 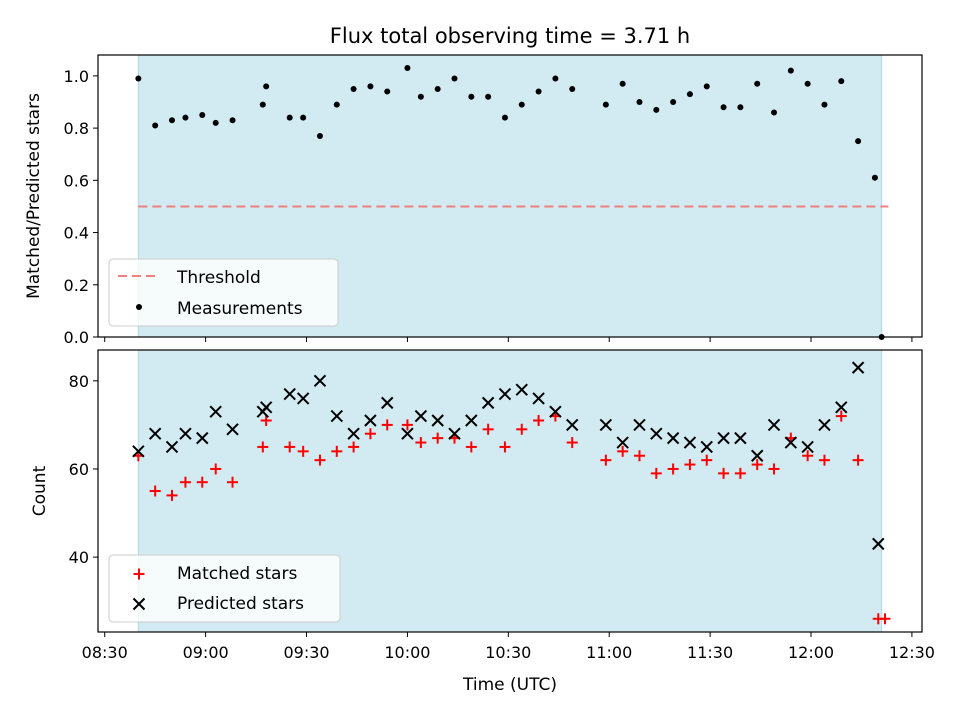 I want to click on ratio-y-tick-label: 0.8, so click(x=76, y=128).